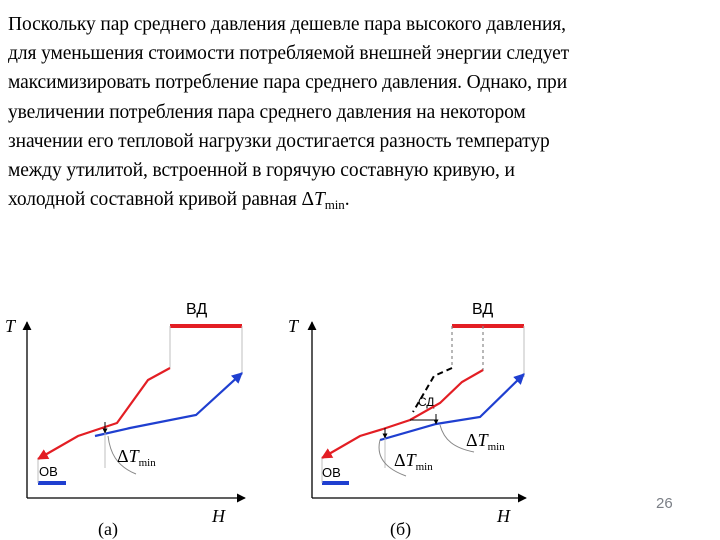 This screenshot has height=540, width=720. I want to click on dtmin-label-2: ΔTmin, so click(413, 461).